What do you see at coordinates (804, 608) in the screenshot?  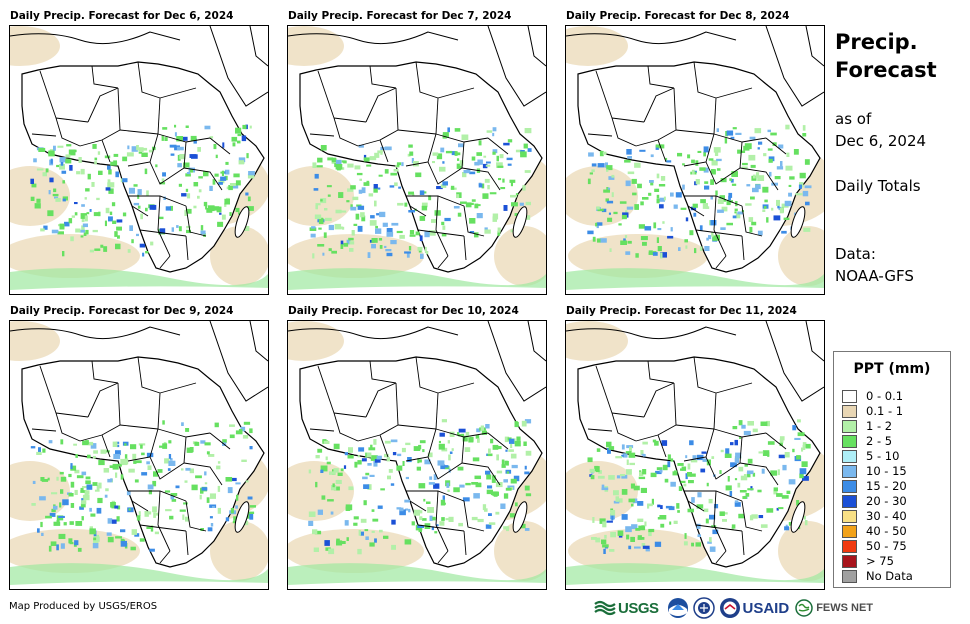 I see `fews-globe-icon` at bounding box center [804, 608].